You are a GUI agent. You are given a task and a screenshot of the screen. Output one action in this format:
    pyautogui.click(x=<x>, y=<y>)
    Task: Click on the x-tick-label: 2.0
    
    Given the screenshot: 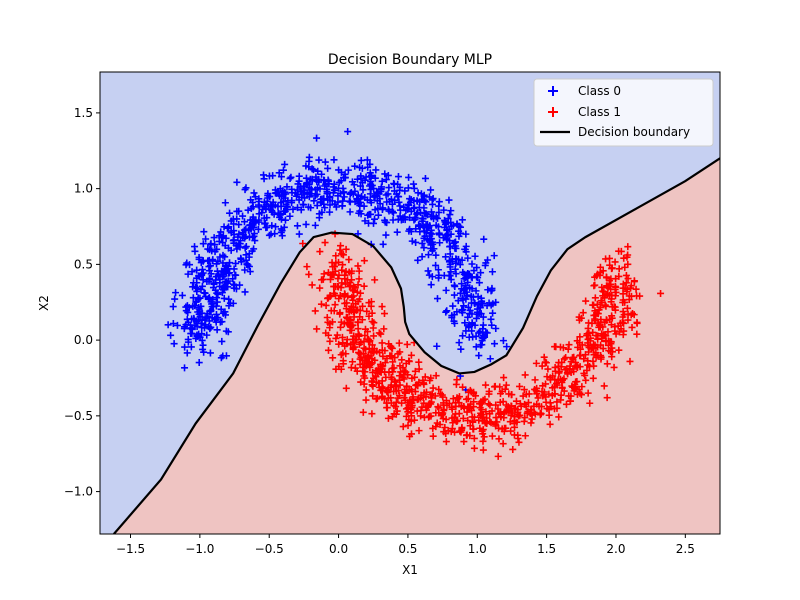 What is the action you would take?
    pyautogui.click(x=615, y=549)
    